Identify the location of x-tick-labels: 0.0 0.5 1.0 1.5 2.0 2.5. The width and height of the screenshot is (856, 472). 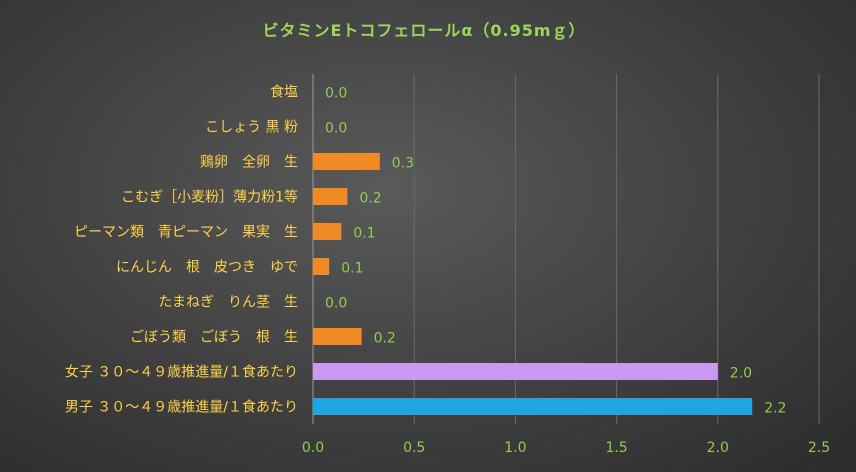
(566, 448).